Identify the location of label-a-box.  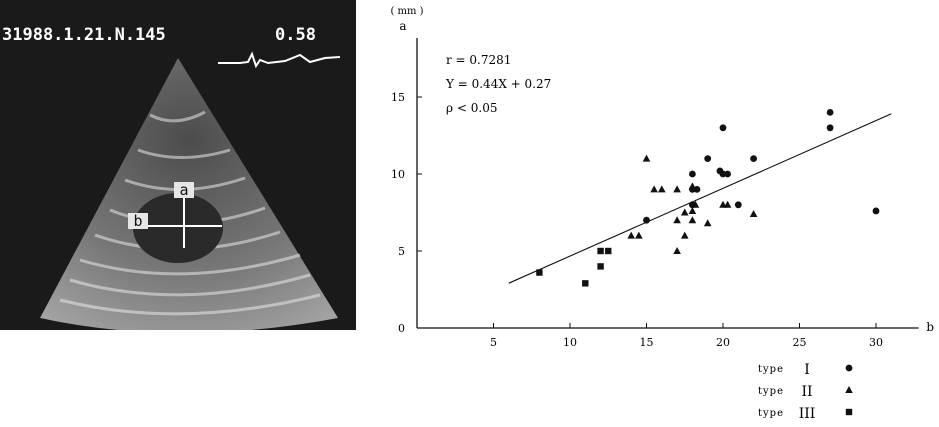
(184, 190).